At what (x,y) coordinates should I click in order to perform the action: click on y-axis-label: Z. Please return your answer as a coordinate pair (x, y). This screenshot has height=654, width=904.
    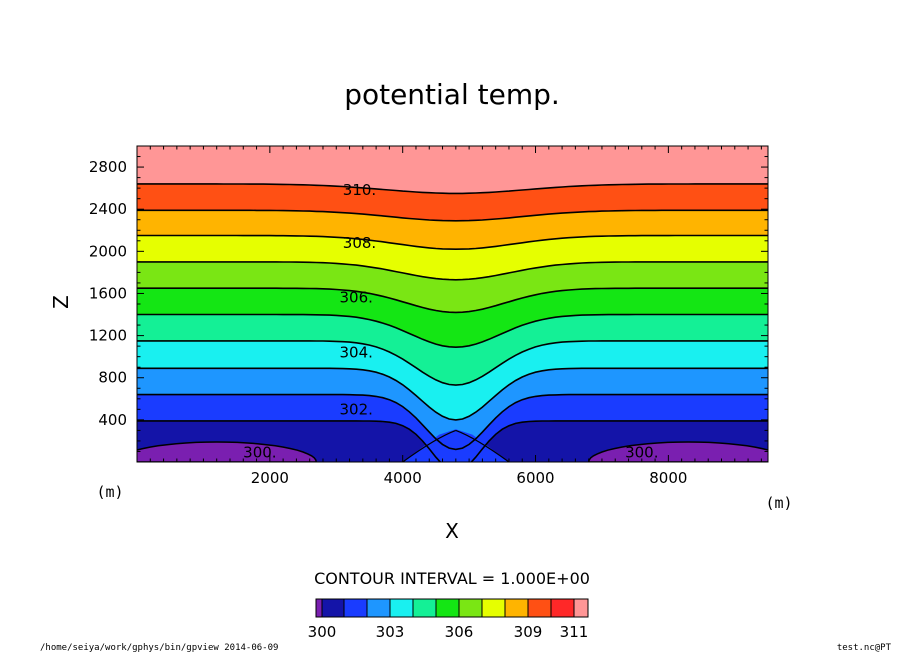
    Looking at the image, I should click on (61, 302).